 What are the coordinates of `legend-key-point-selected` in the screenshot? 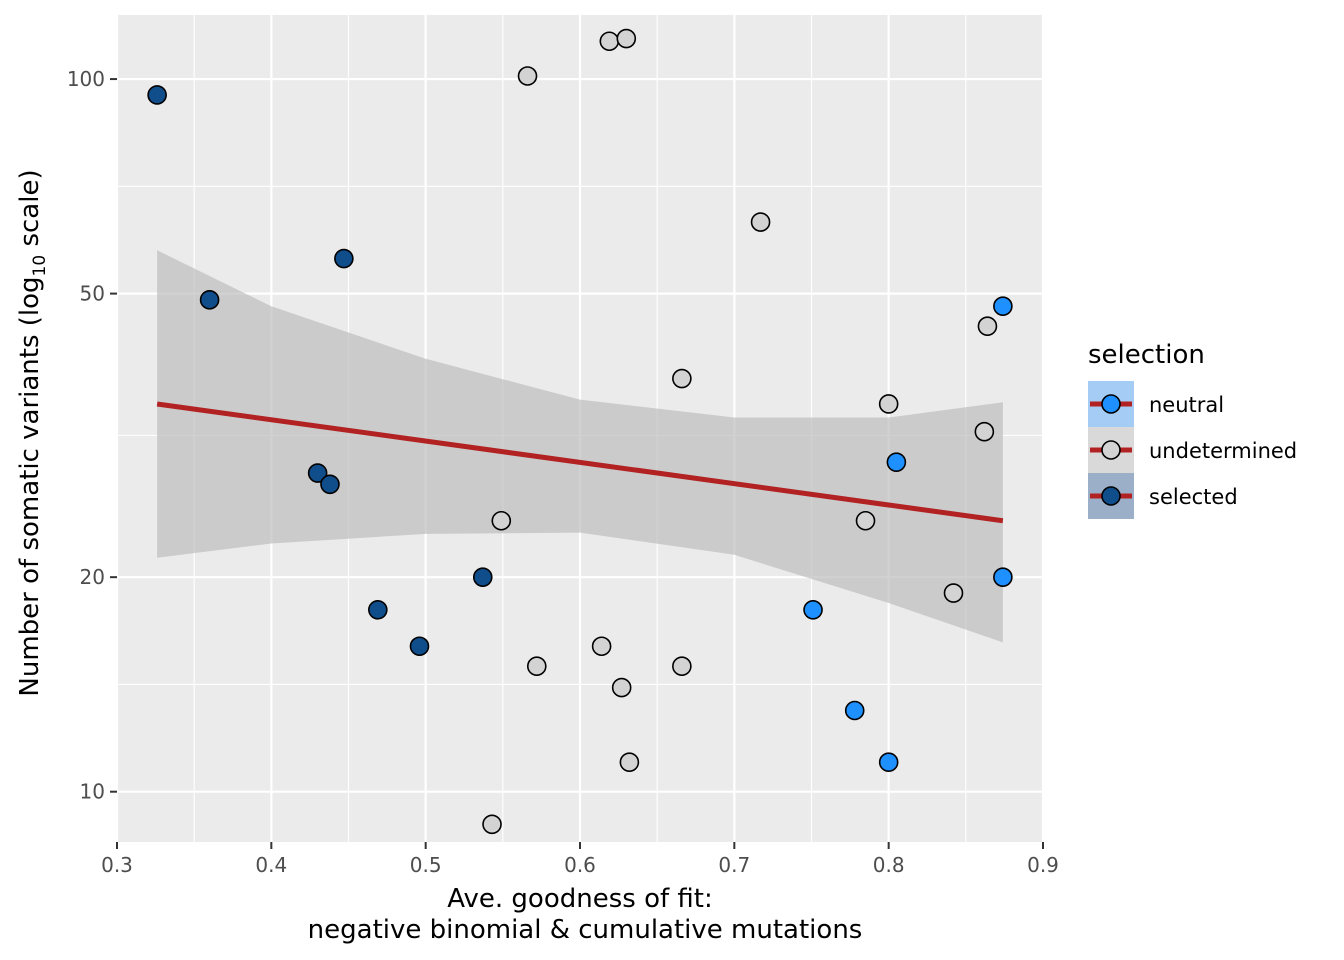 It's located at (1111, 496).